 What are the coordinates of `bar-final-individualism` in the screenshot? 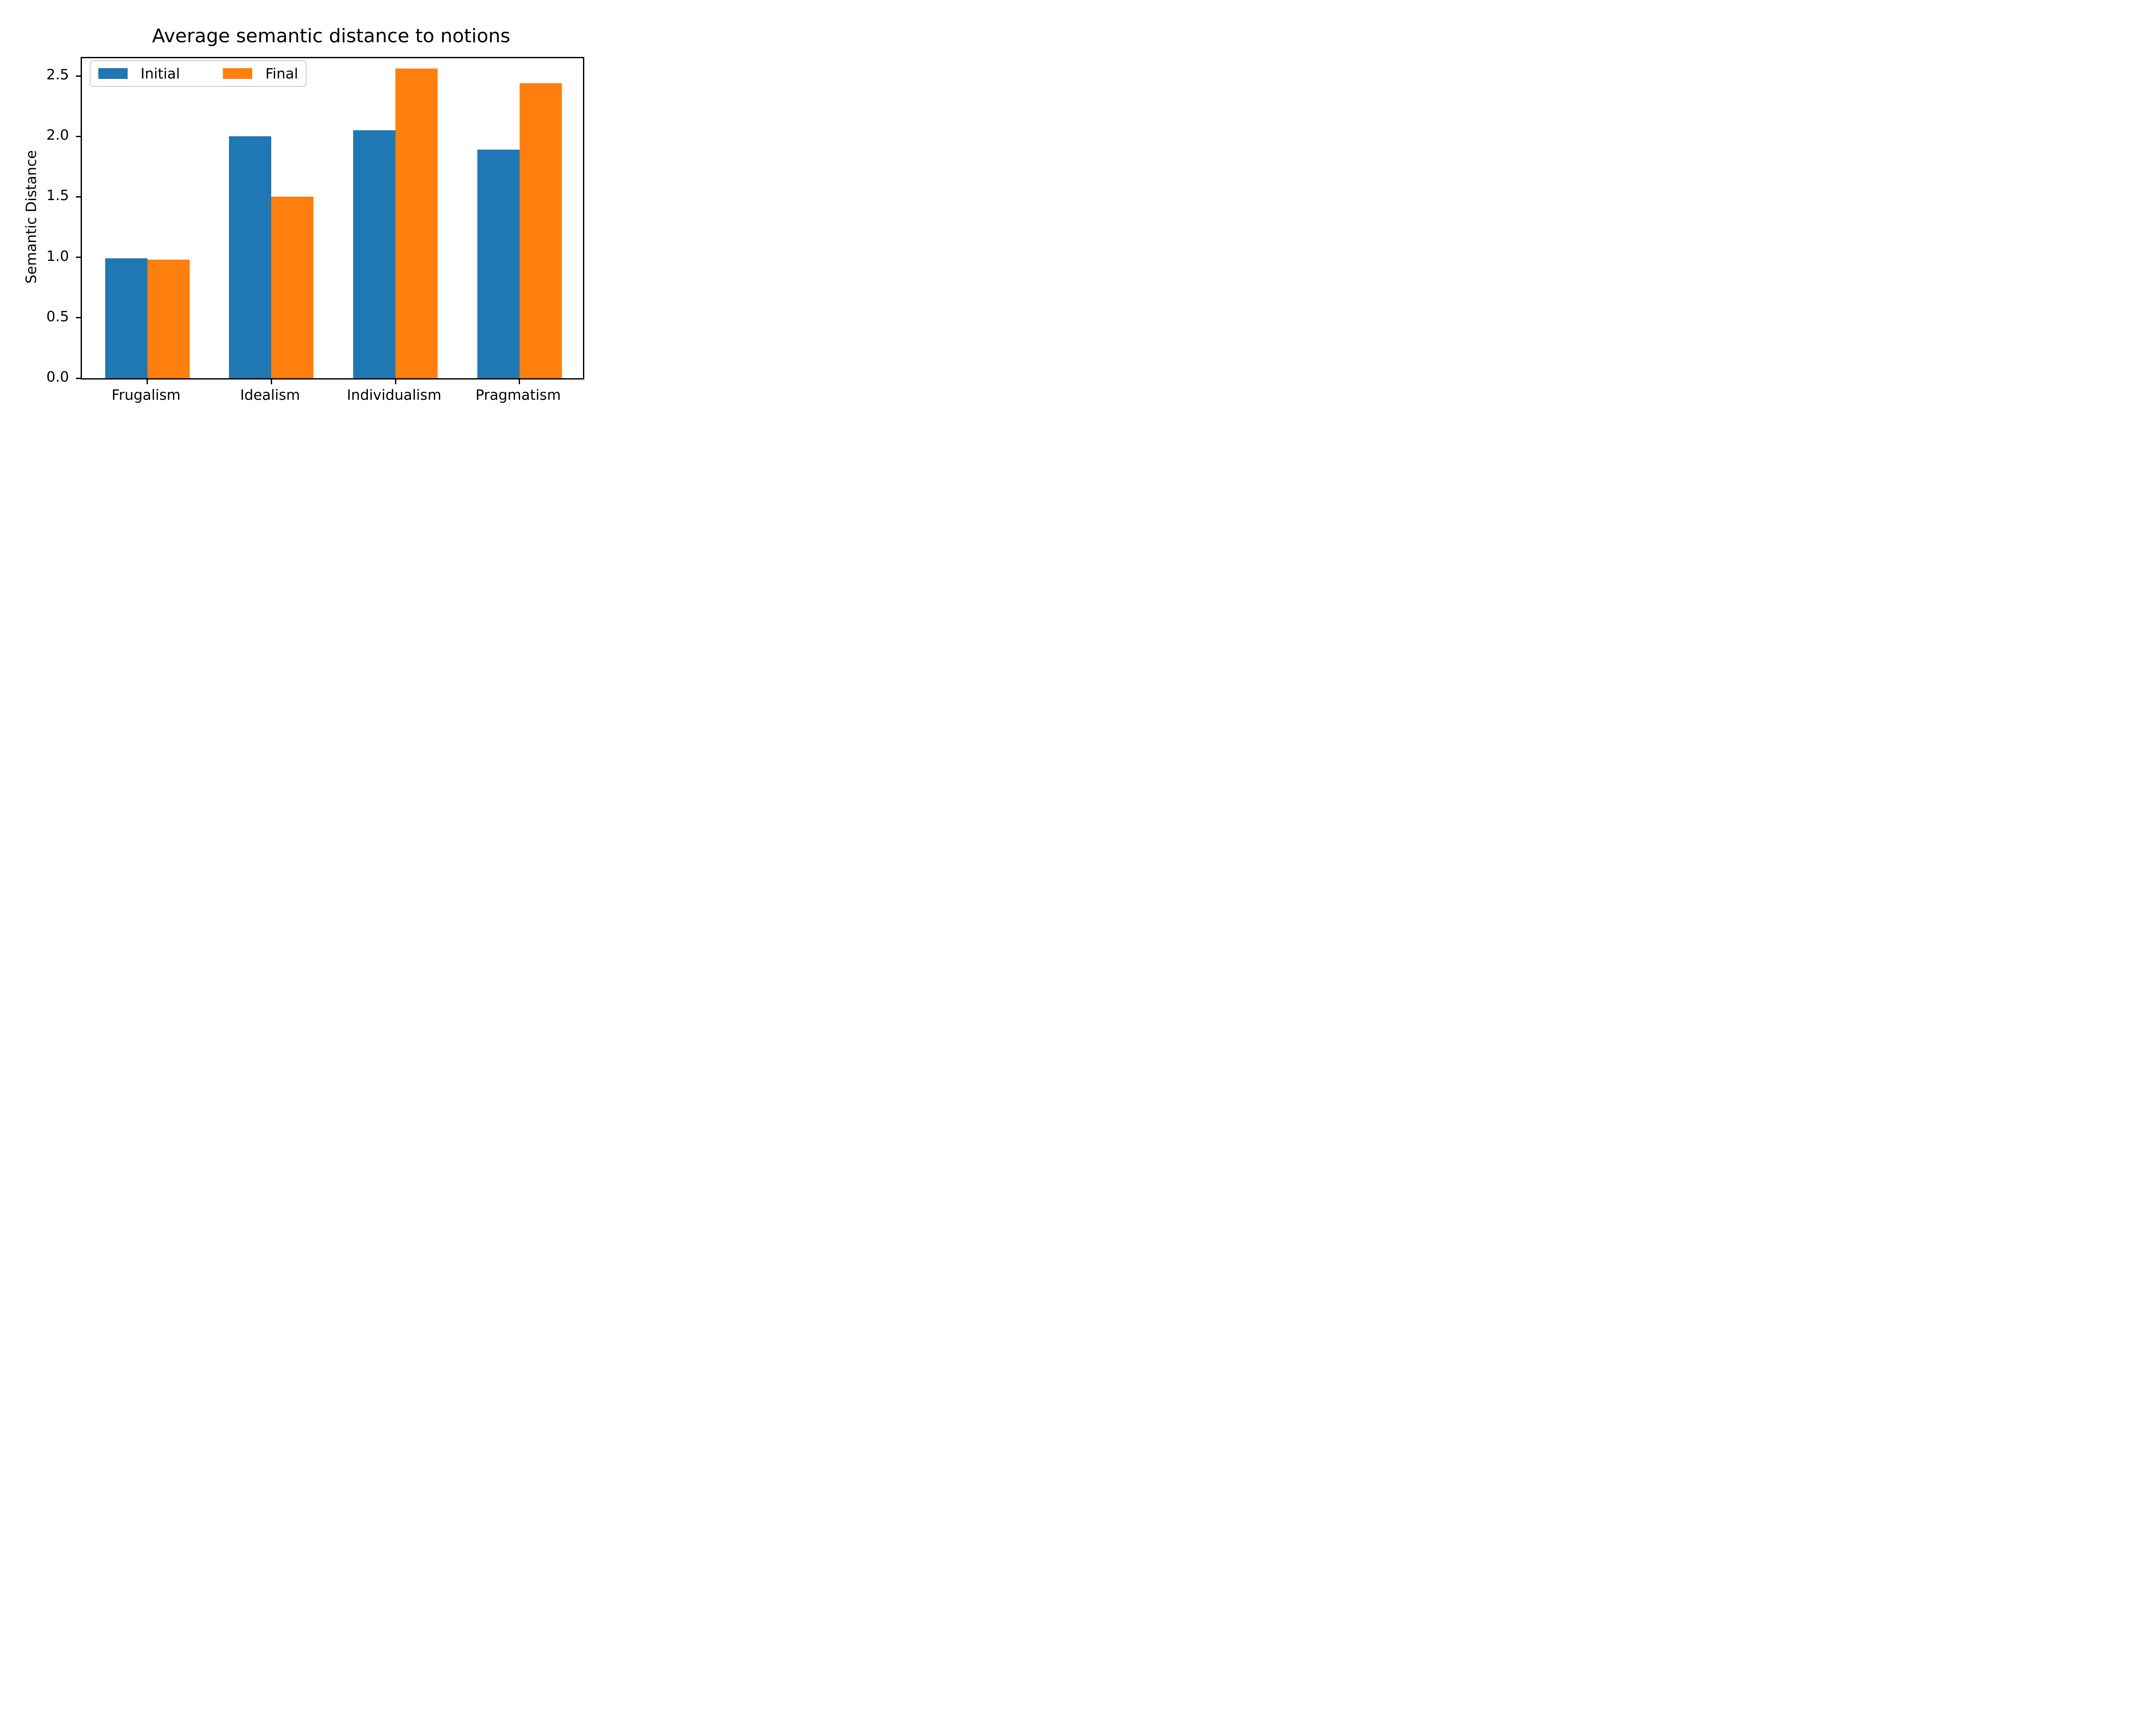 It's located at (416, 223).